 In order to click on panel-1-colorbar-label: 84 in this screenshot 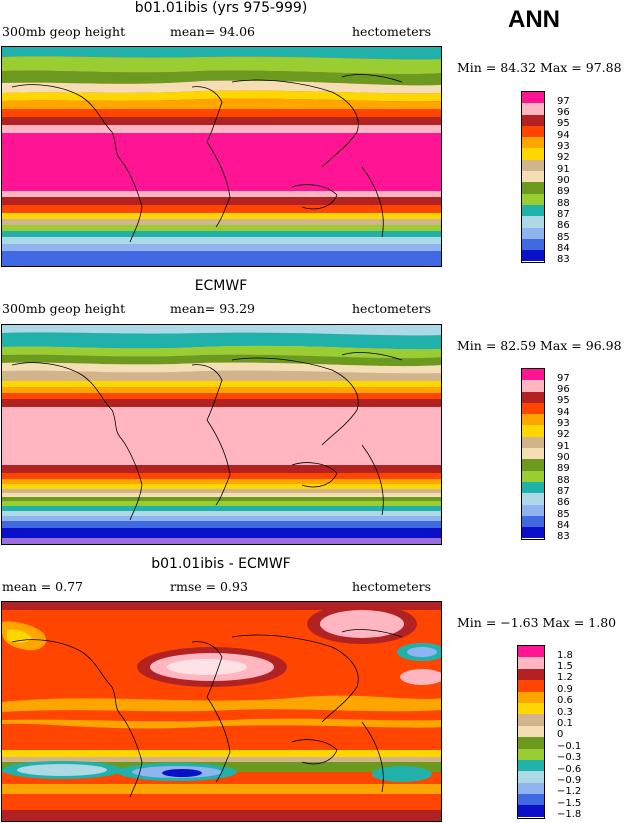, I will do `click(563, 248)`.